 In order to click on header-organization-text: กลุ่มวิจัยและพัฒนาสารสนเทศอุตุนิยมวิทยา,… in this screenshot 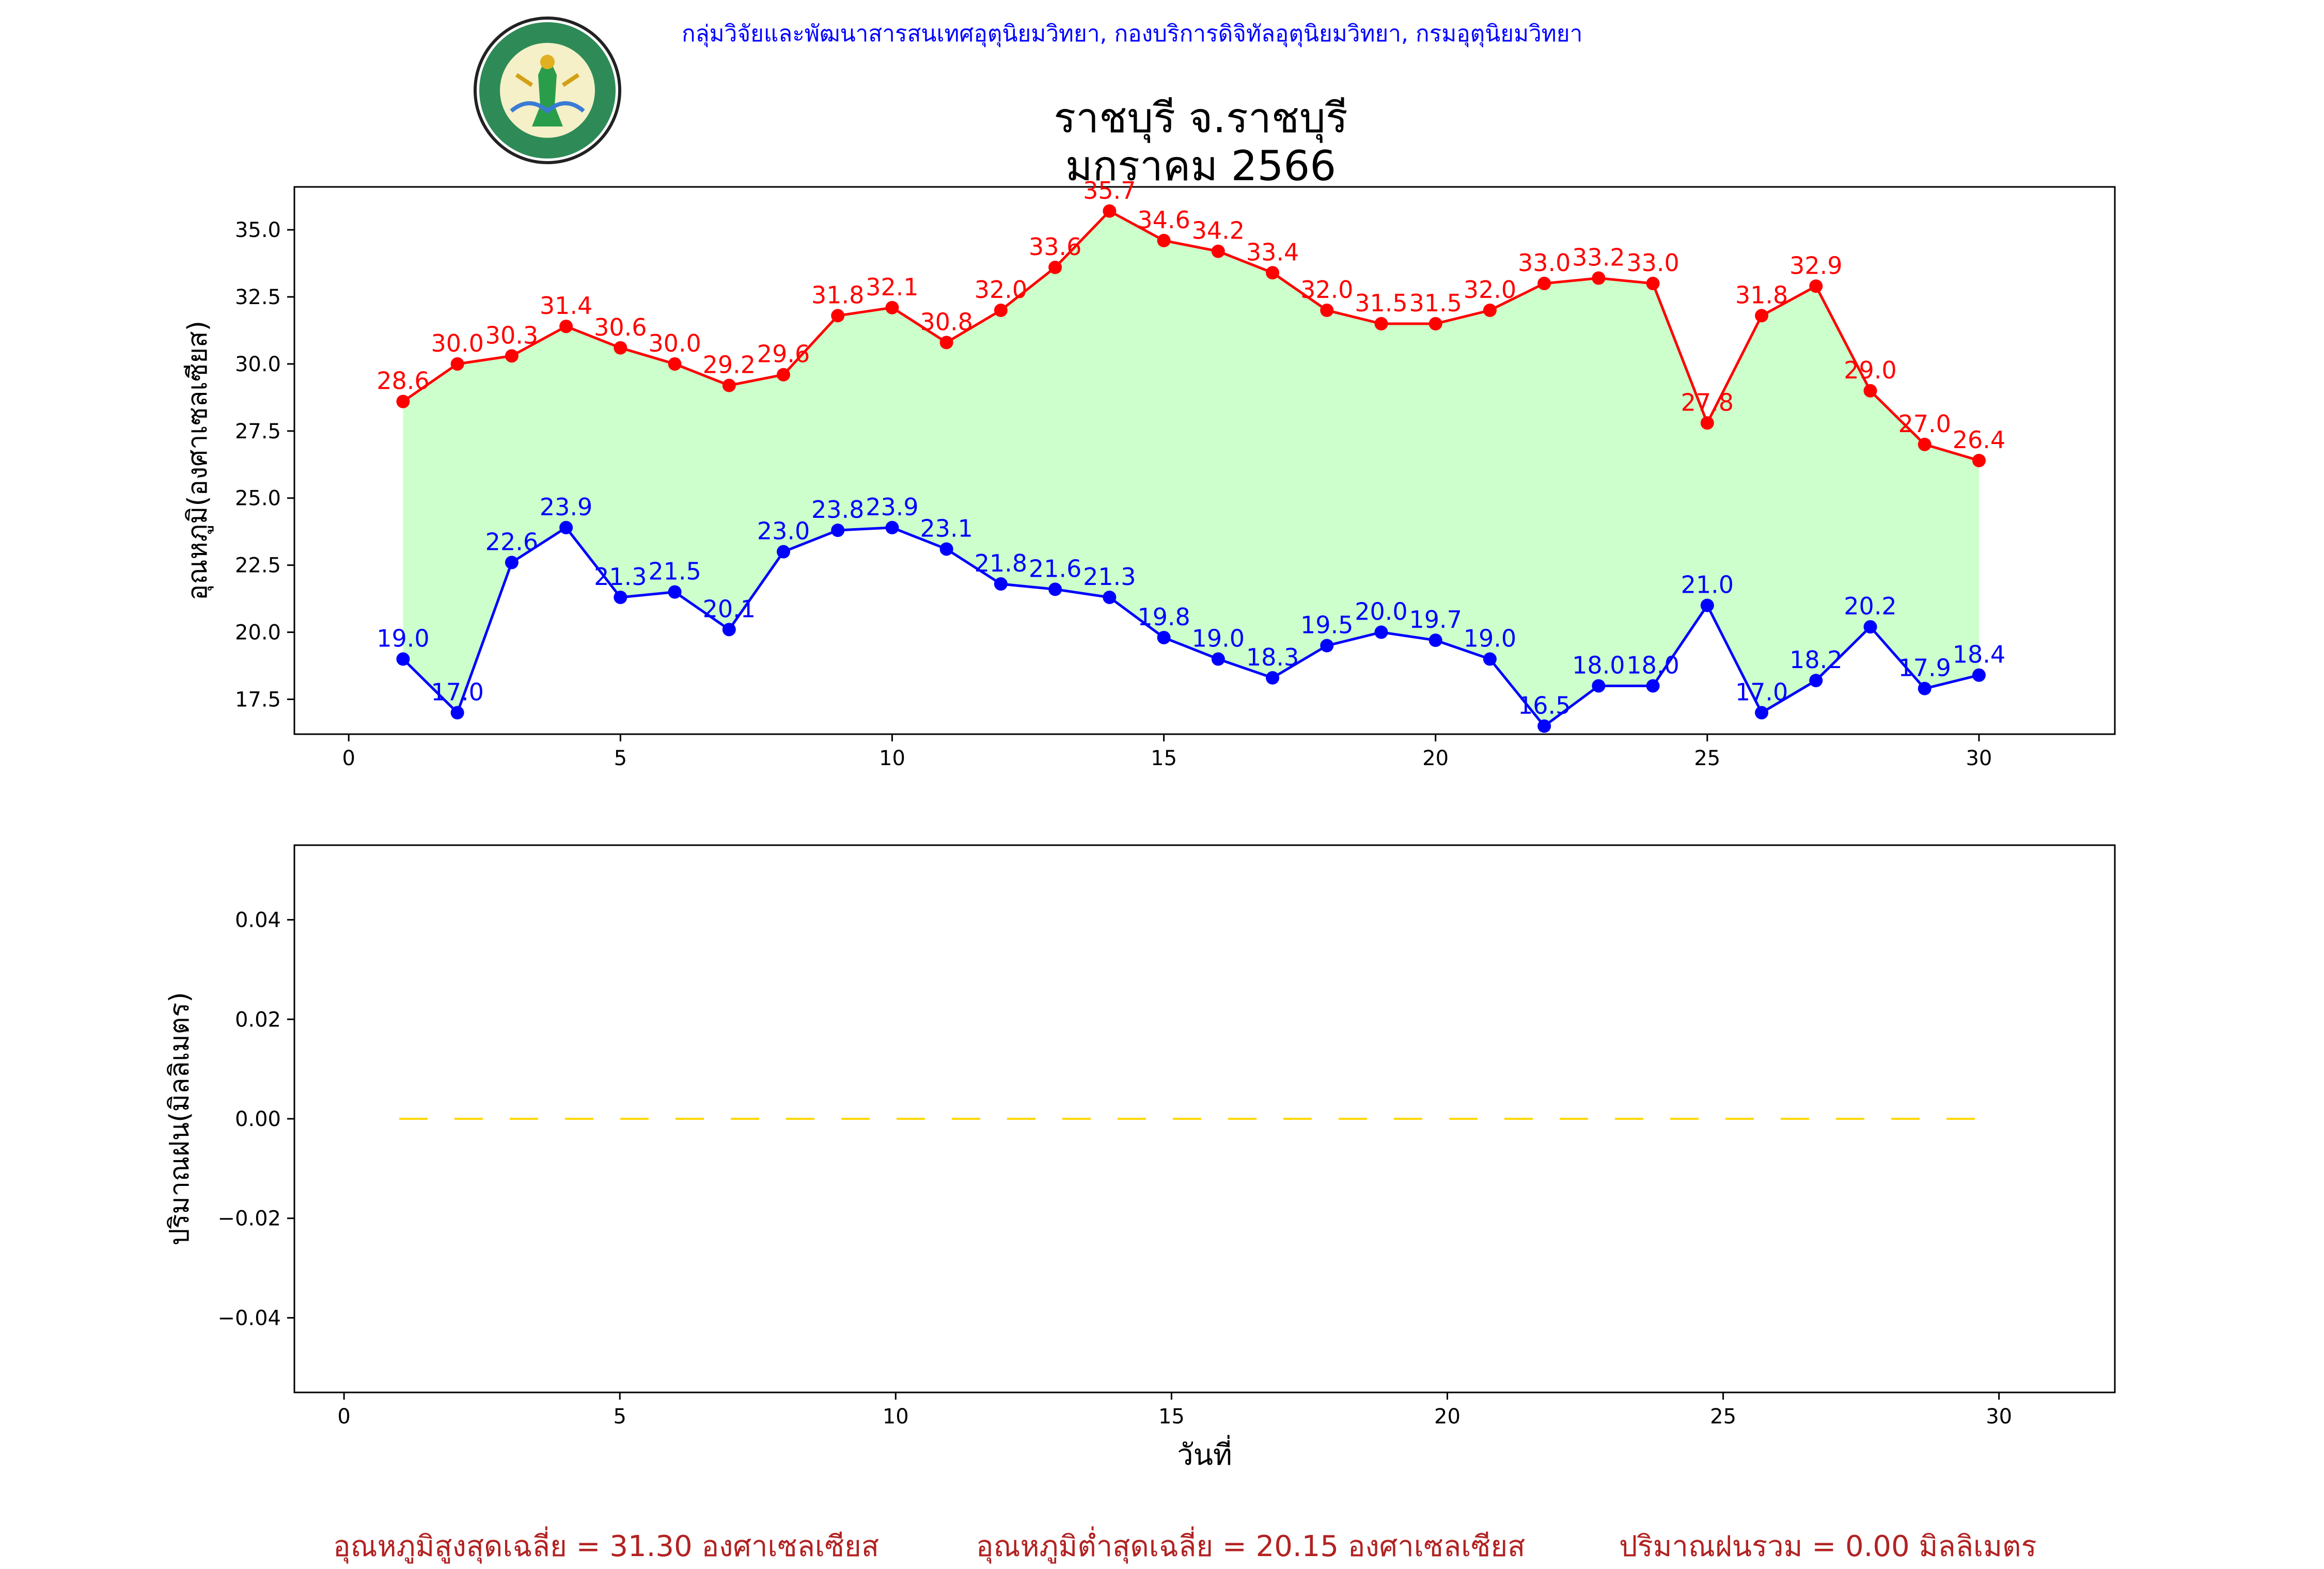, I will do `click(1132, 34)`.